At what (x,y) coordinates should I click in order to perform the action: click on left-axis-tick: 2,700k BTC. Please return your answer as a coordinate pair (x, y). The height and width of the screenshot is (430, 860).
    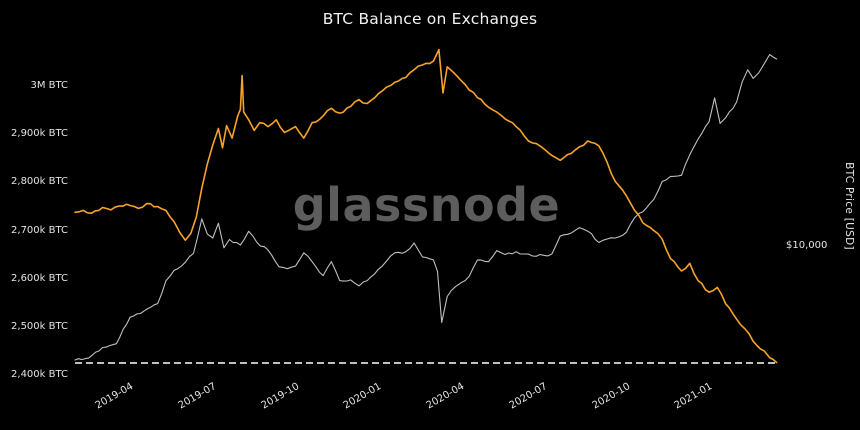
    Looking at the image, I should click on (39, 230).